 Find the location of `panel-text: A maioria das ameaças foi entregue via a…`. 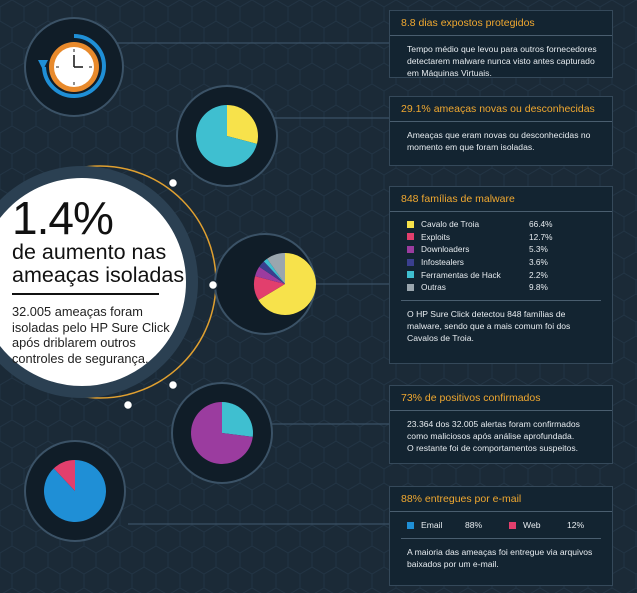

panel-text: A maioria das ameaças foi entregue via a… is located at coordinates (500, 558).